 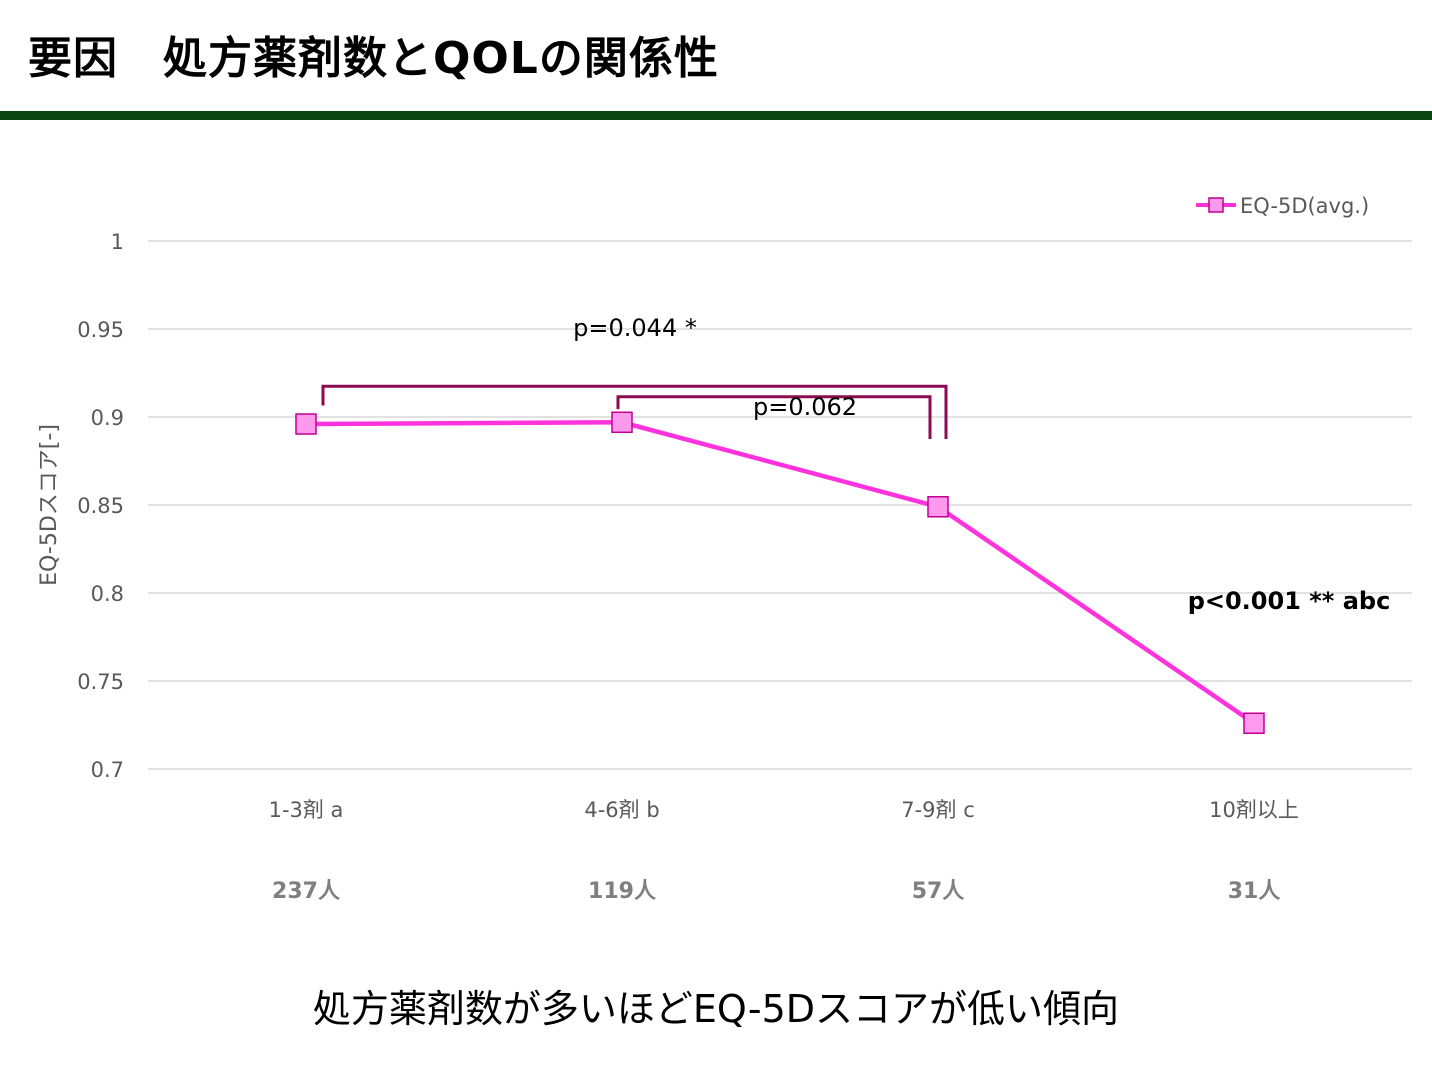 I want to click on annotation-p-overall: p<0.001 ** abc, so click(x=1289, y=601).